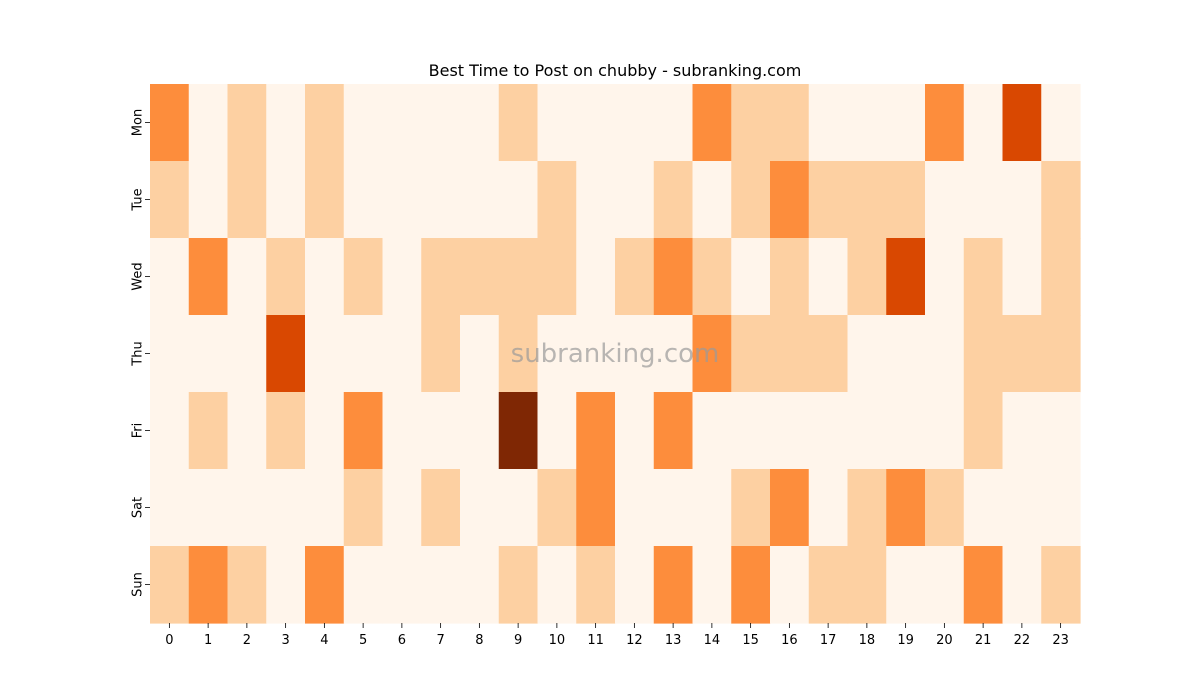  I want to click on x-tick-label: 2, so click(247, 640).